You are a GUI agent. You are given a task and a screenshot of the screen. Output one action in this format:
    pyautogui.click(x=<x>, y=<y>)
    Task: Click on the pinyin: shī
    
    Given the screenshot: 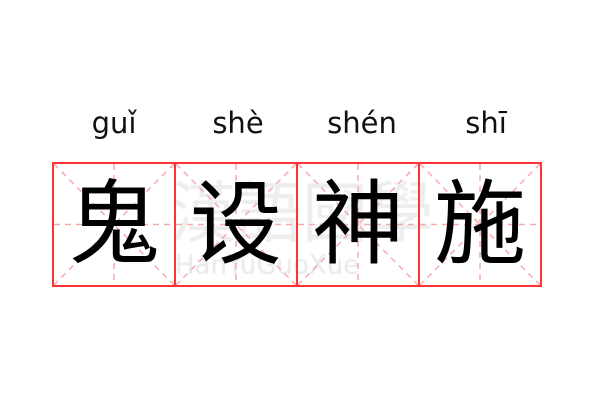 What is the action you would take?
    pyautogui.click(x=486, y=123)
    